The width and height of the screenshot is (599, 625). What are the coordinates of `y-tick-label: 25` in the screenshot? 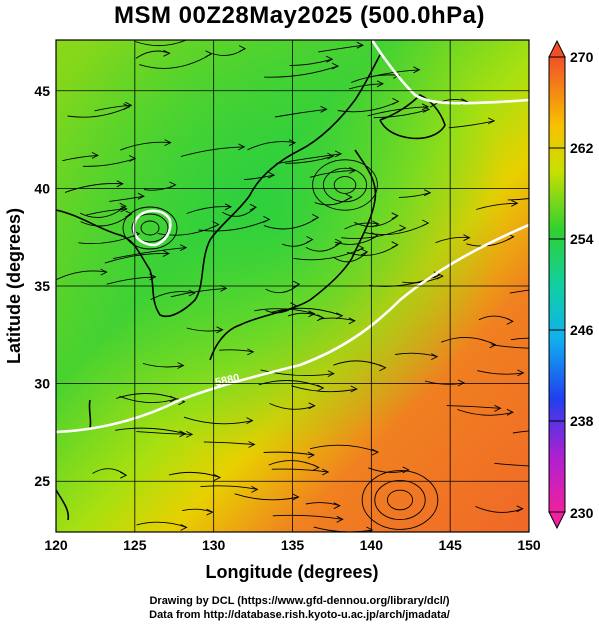 It's located at (42, 481).